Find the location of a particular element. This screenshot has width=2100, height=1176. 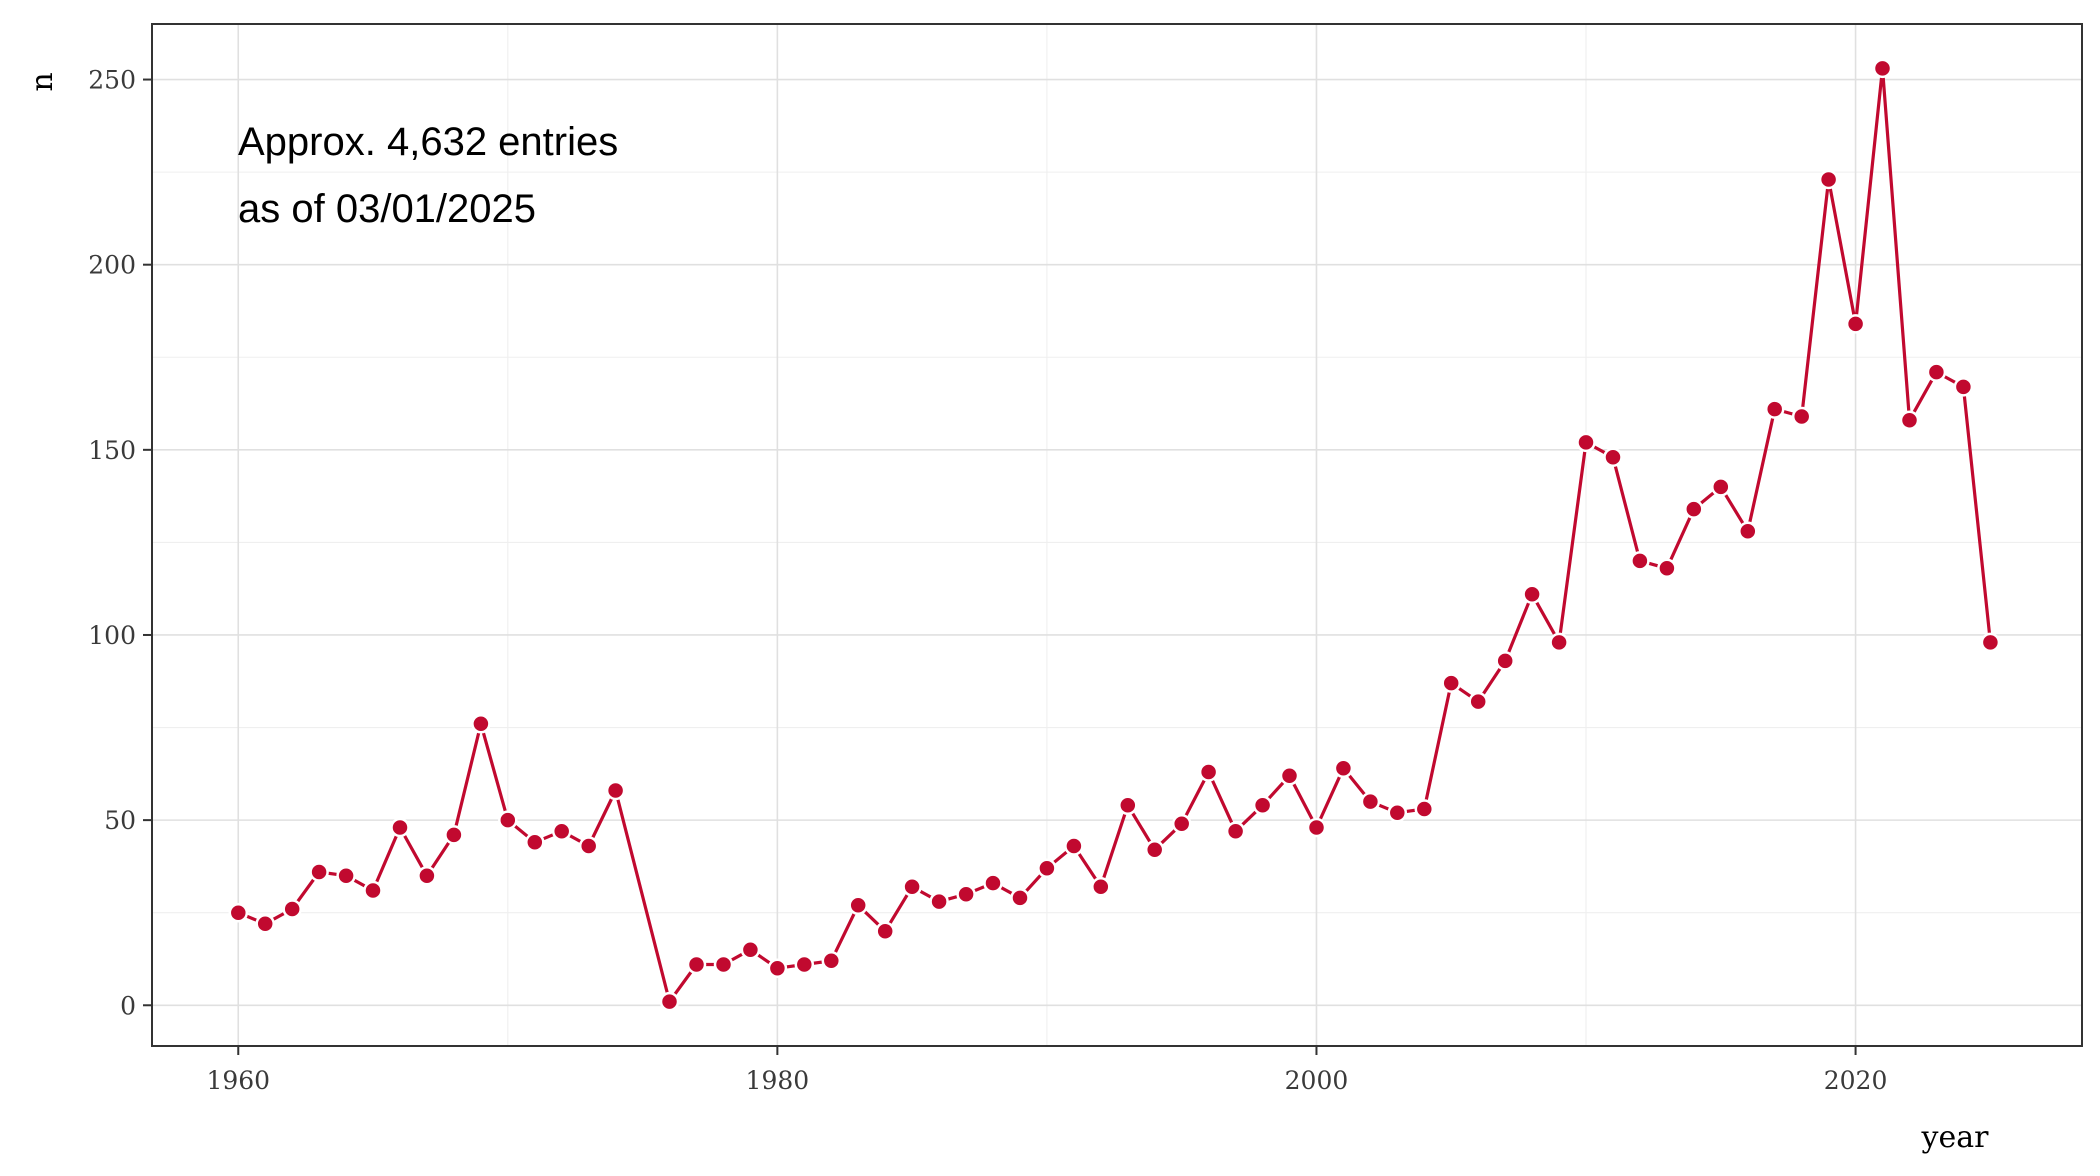

annotation-line-2: as of 03/01/2025 is located at coordinates (387, 209).